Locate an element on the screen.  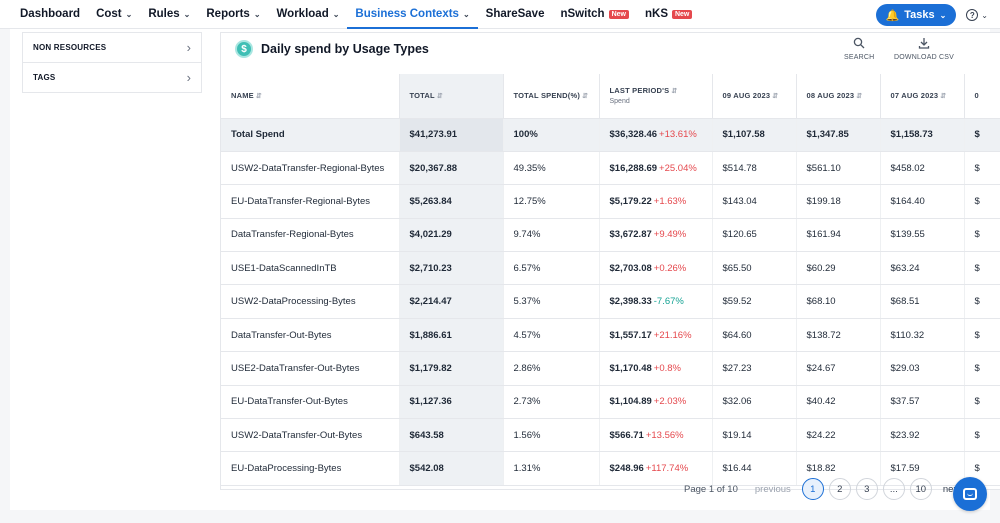
page-button: 1 is located at coordinates (812, 489).